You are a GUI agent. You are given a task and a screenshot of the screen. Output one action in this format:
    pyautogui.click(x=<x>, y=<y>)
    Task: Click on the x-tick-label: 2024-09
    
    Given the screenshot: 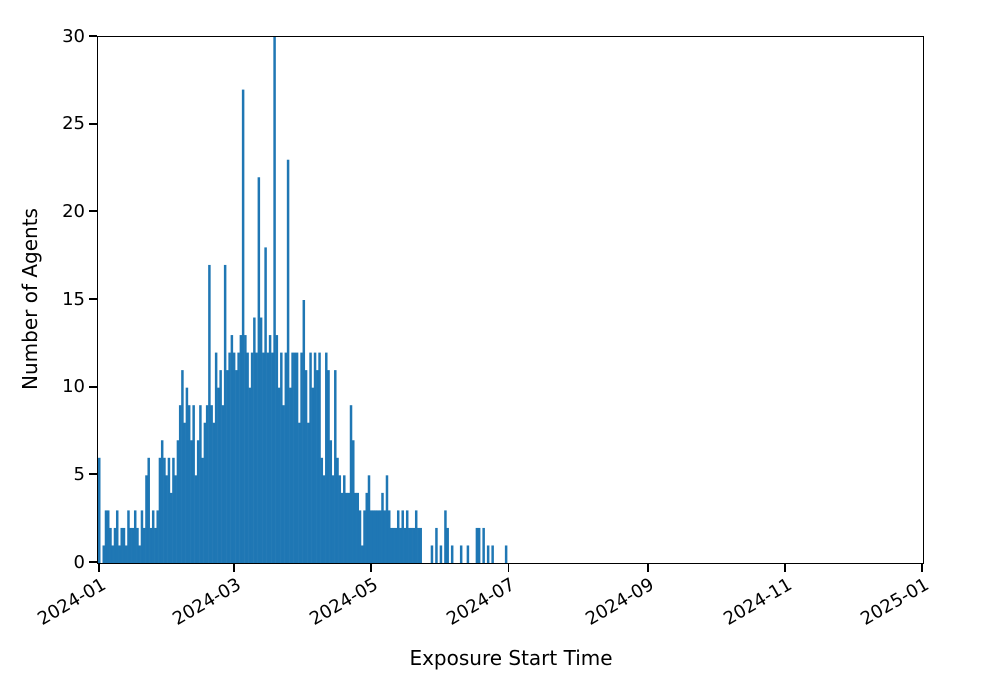 What is the action you would take?
    pyautogui.click(x=620, y=602)
    